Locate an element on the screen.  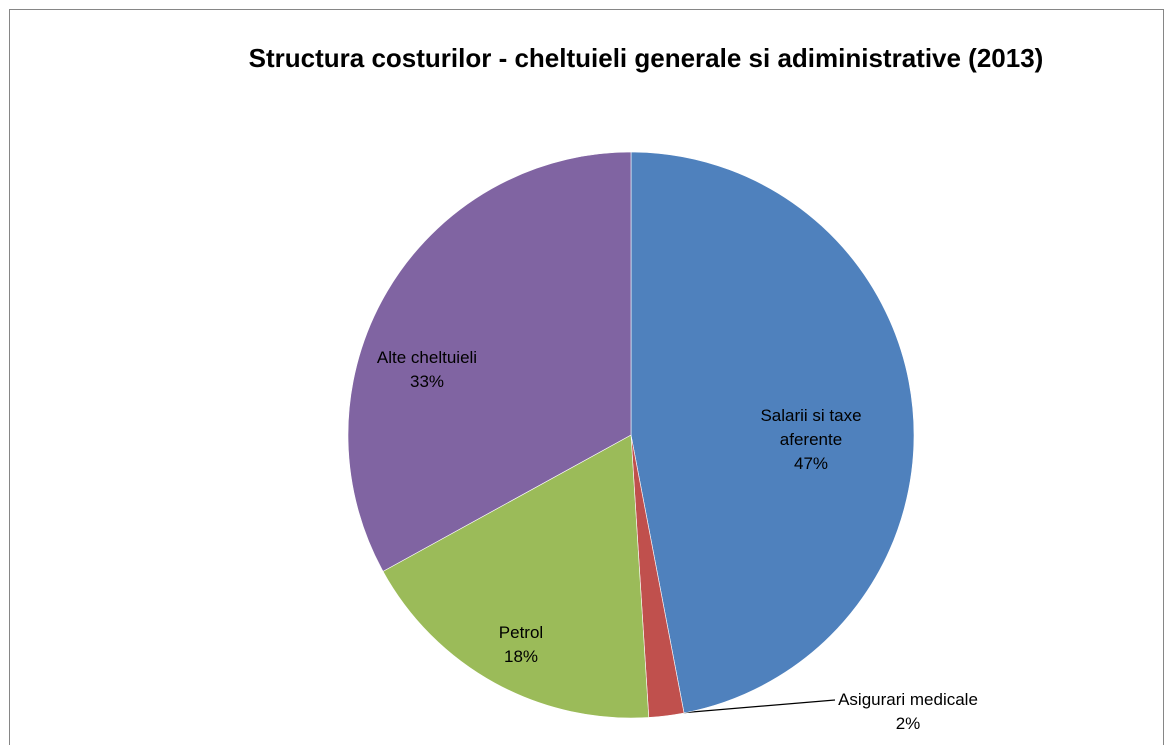
slice-value: 33% is located at coordinates (427, 381).